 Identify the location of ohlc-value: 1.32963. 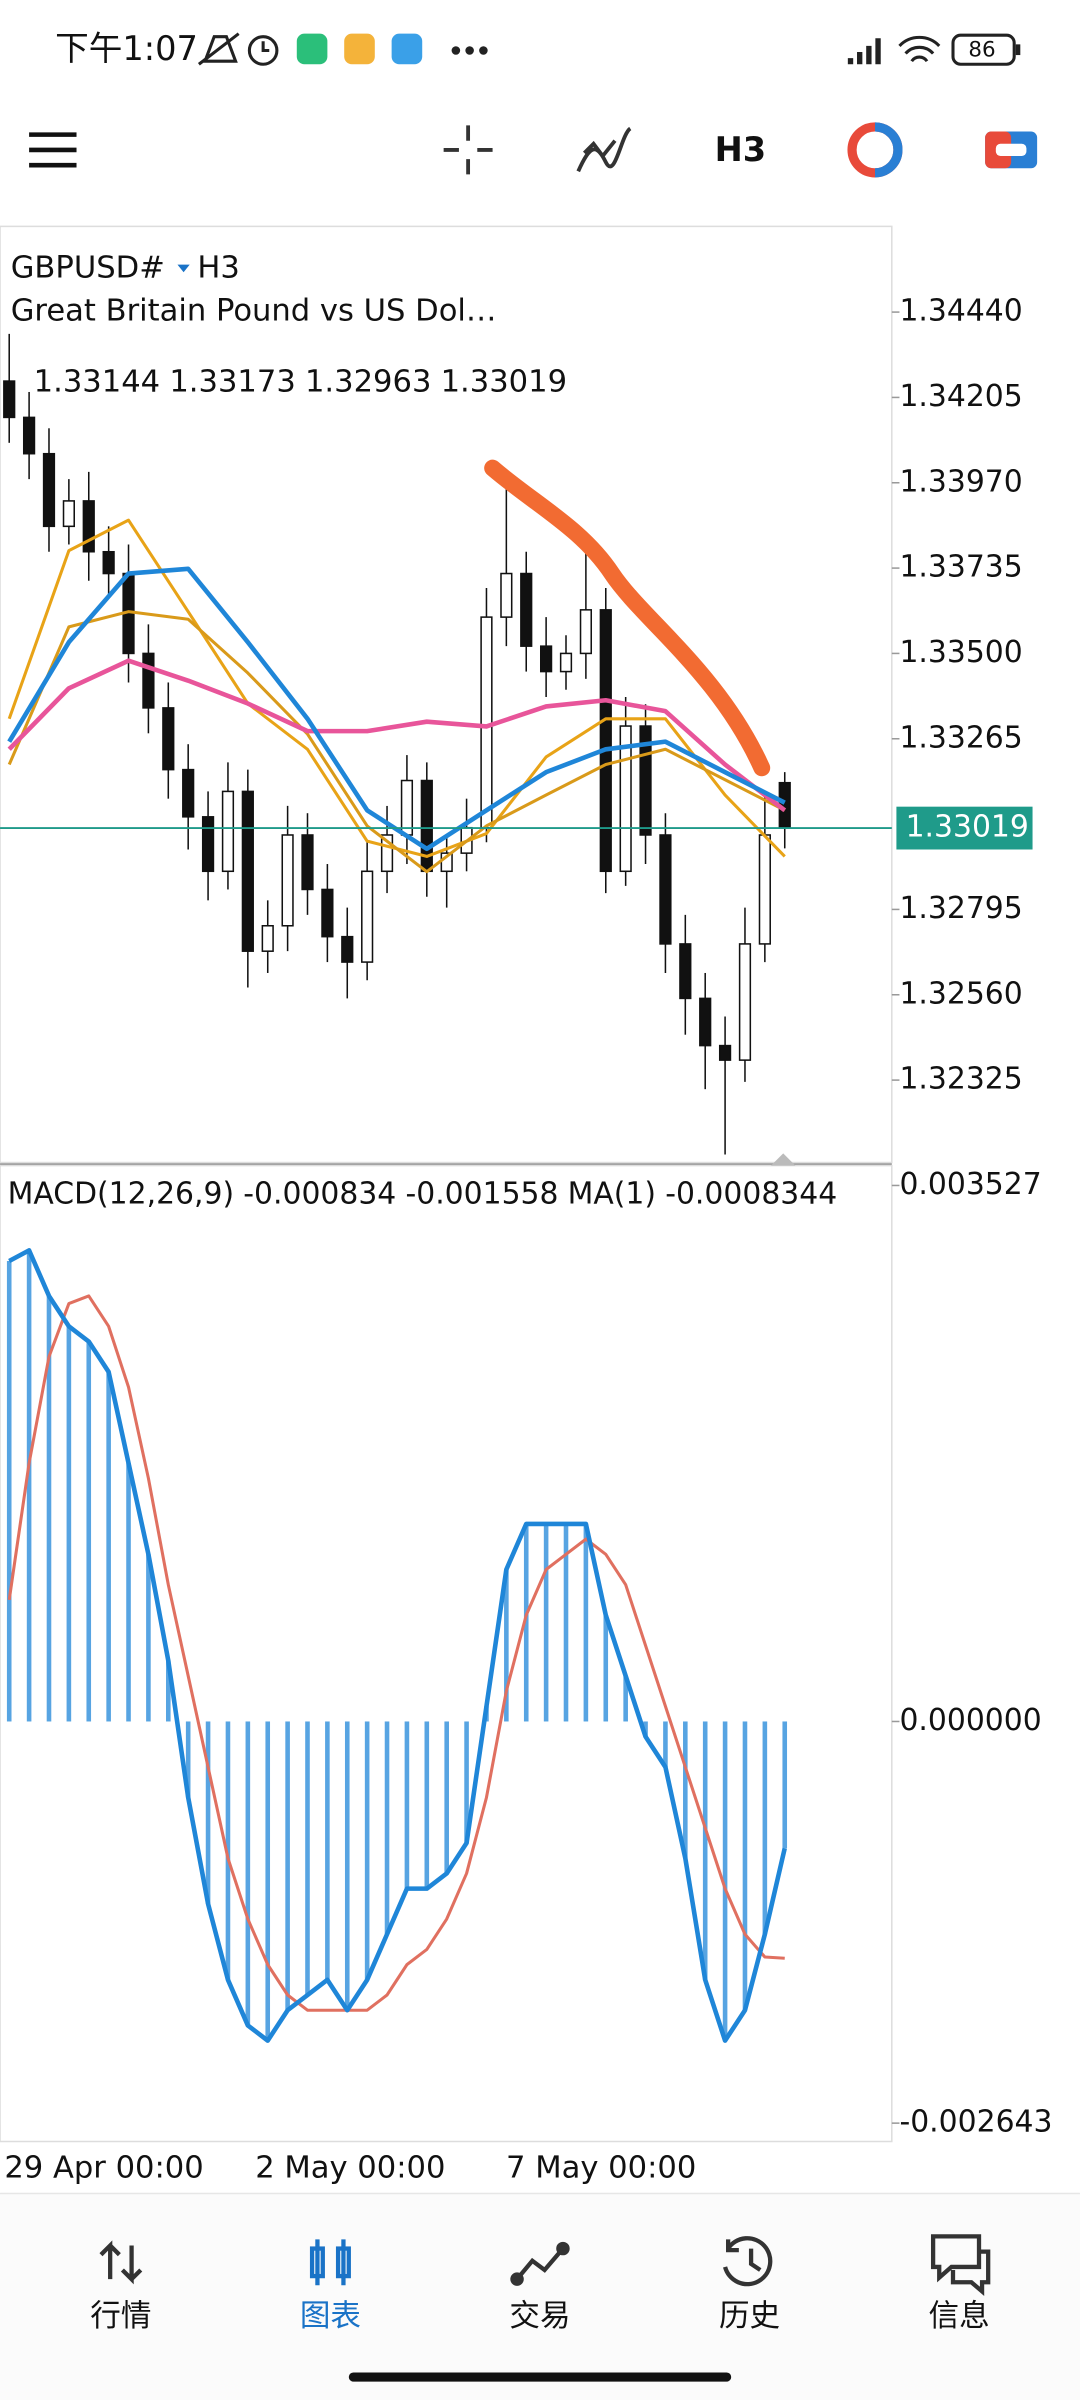
(368, 381).